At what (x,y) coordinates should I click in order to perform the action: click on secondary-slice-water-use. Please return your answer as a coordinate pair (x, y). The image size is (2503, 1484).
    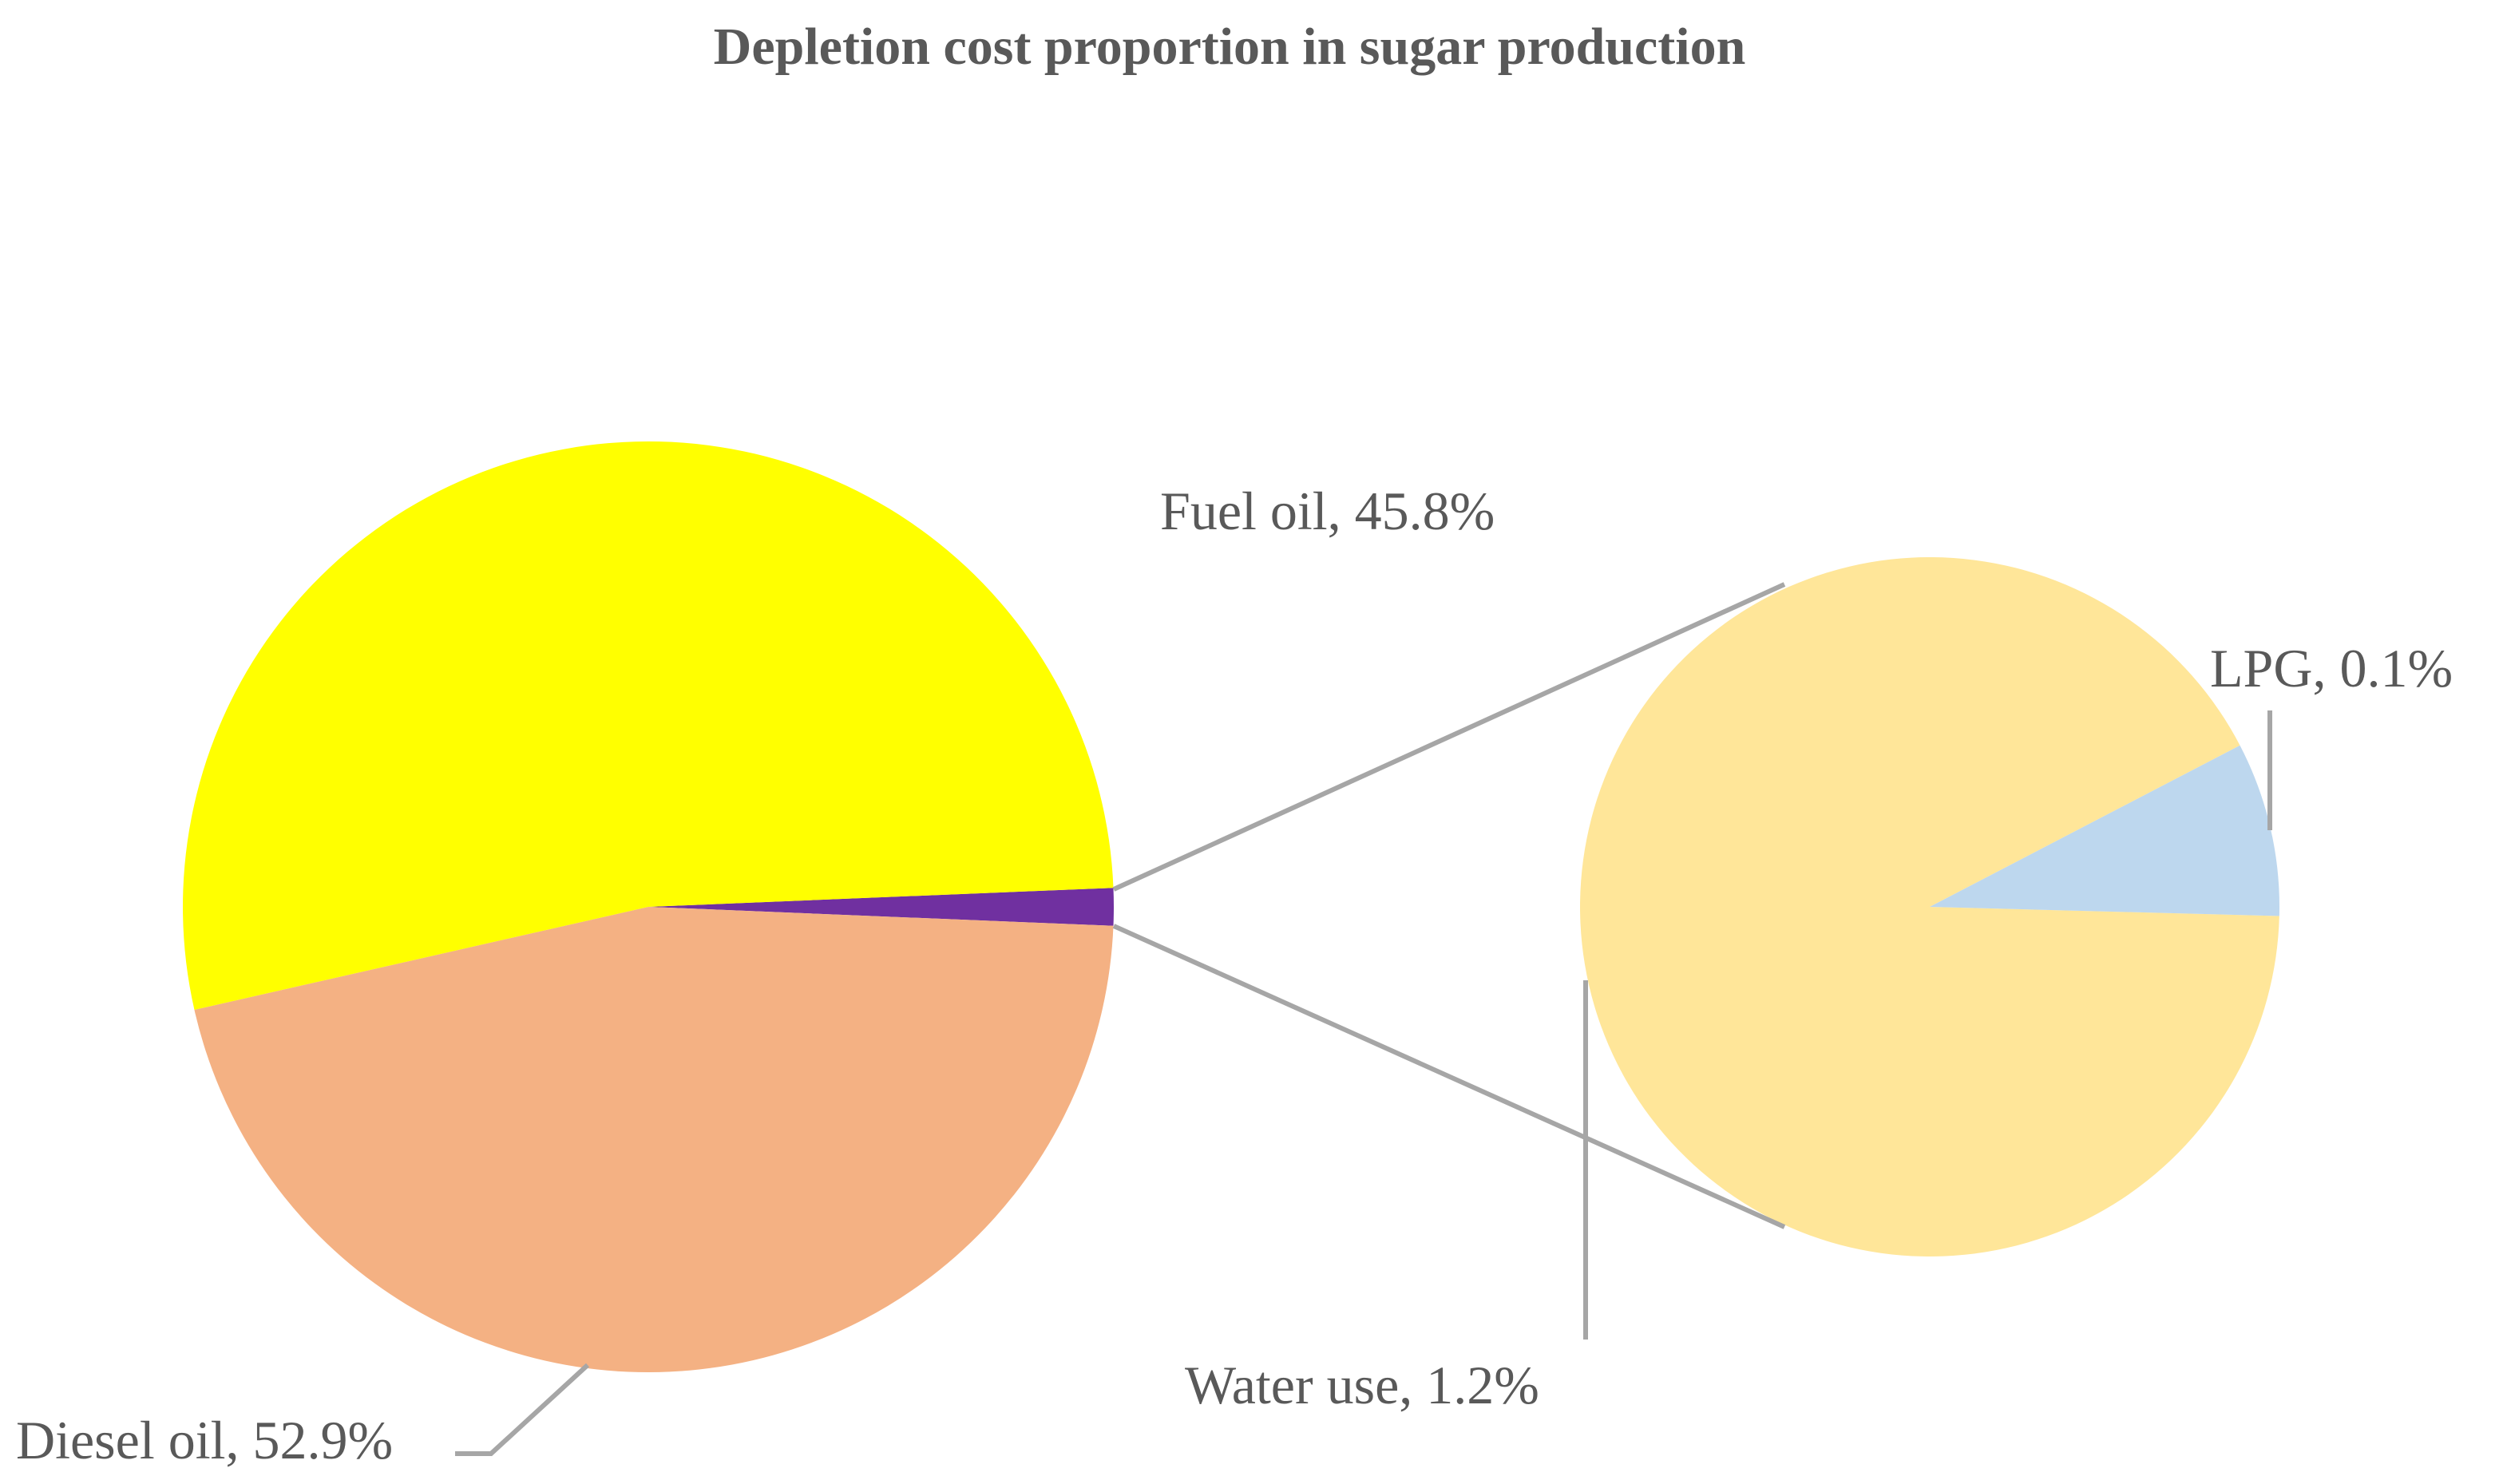
    Looking at the image, I should click on (1930, 906).